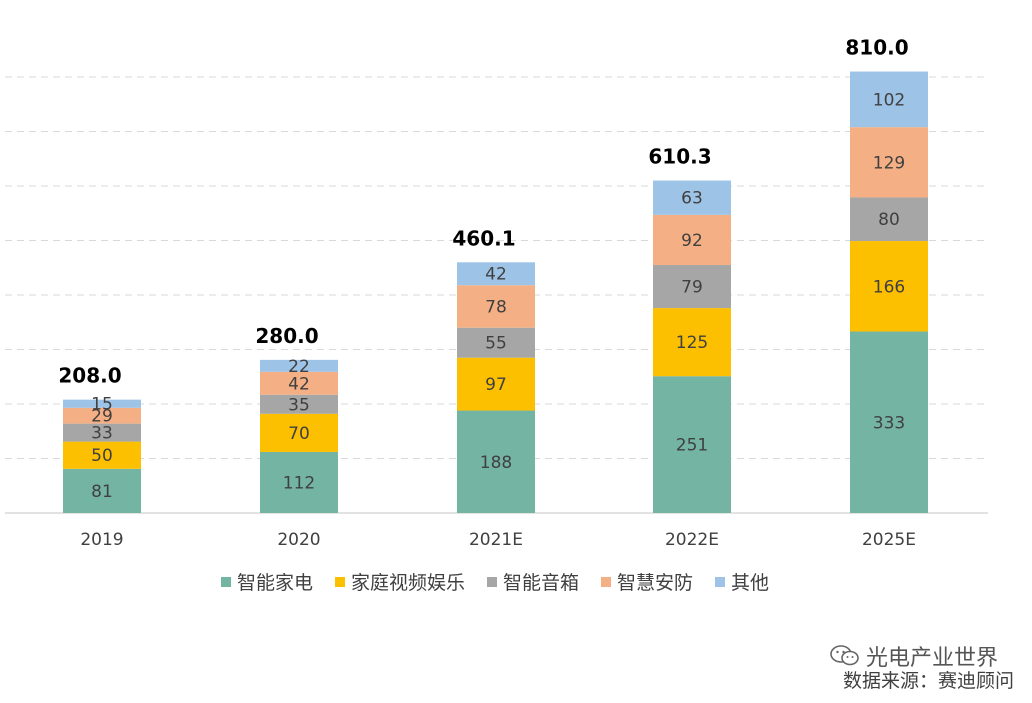 The width and height of the screenshot is (1032, 703). I want to click on legend-item: 智慧安防, so click(647, 581).